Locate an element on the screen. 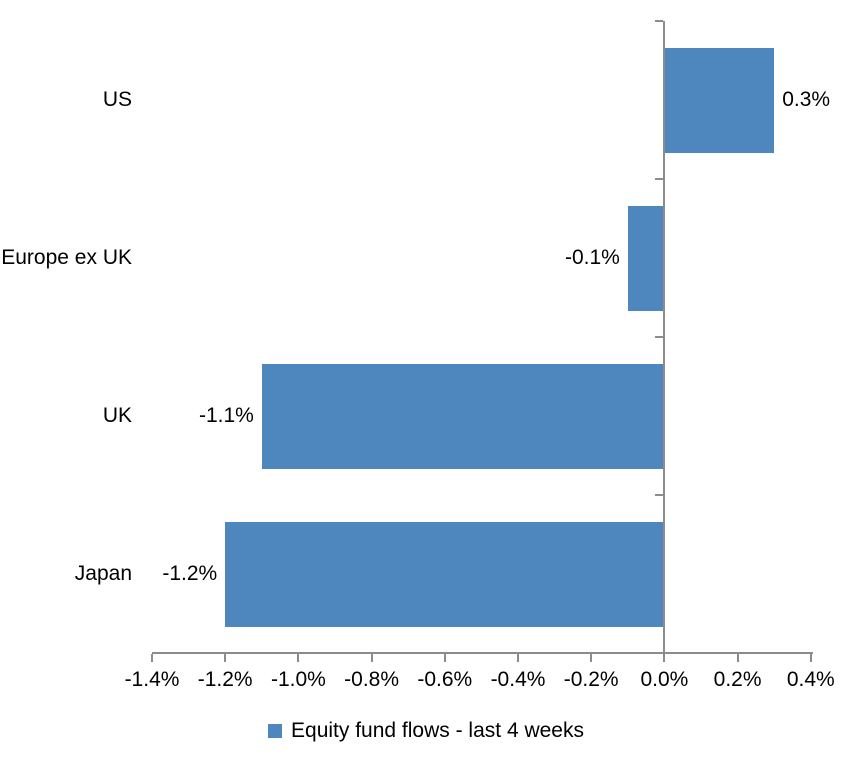  x-tick-label: -0.6% is located at coordinates (445, 679).